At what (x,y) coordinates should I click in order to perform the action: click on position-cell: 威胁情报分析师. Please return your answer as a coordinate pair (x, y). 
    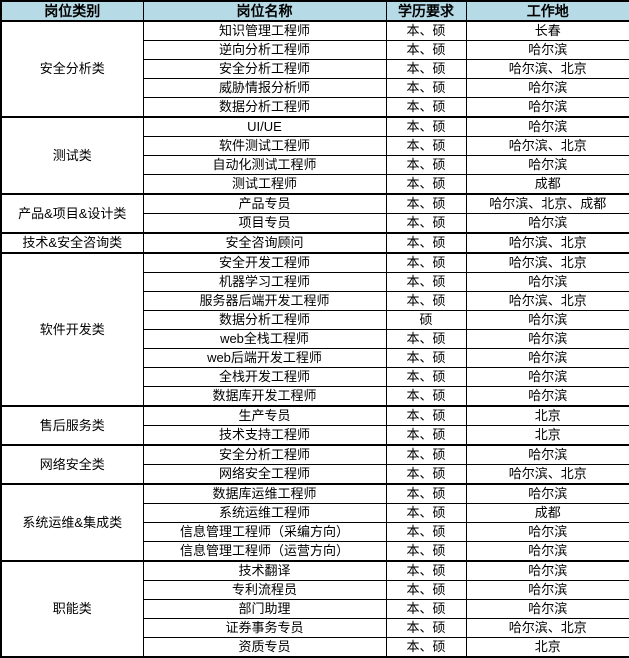
    Looking at the image, I should click on (264, 88).